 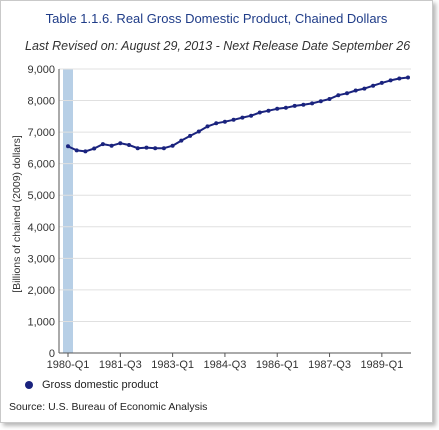 I want to click on x-tick-label: 1989-Q1, so click(x=381, y=365).